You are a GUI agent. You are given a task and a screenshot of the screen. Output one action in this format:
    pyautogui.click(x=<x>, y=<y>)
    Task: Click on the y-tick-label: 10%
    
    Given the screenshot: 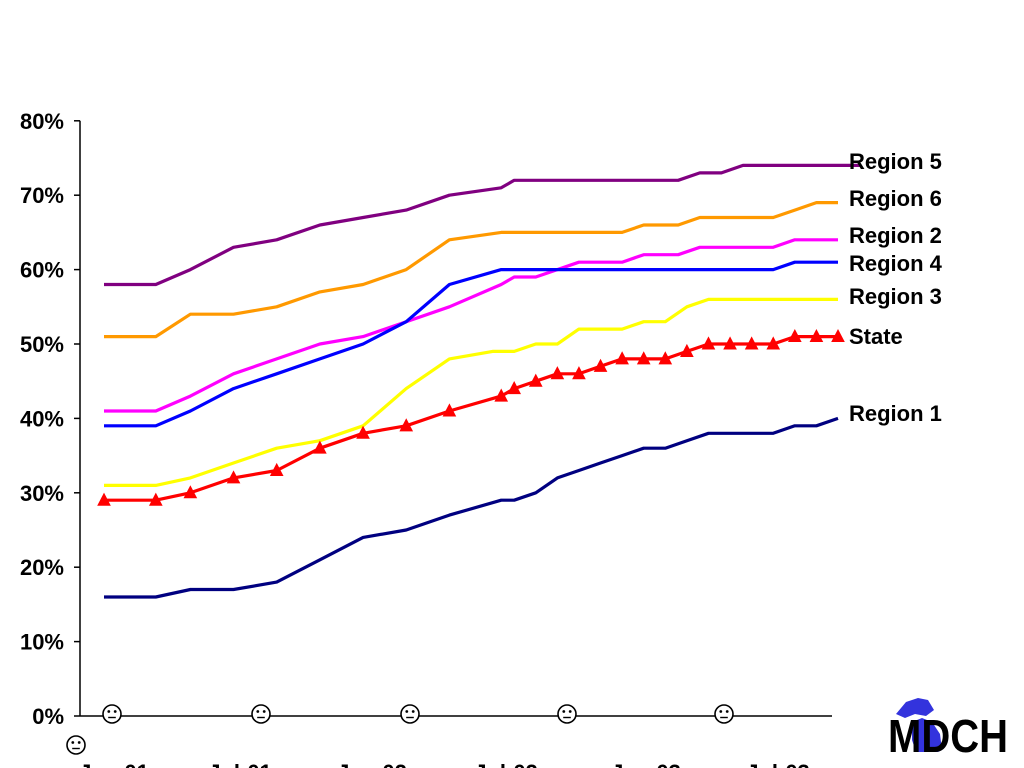 What is the action you would take?
    pyautogui.click(x=42, y=642)
    